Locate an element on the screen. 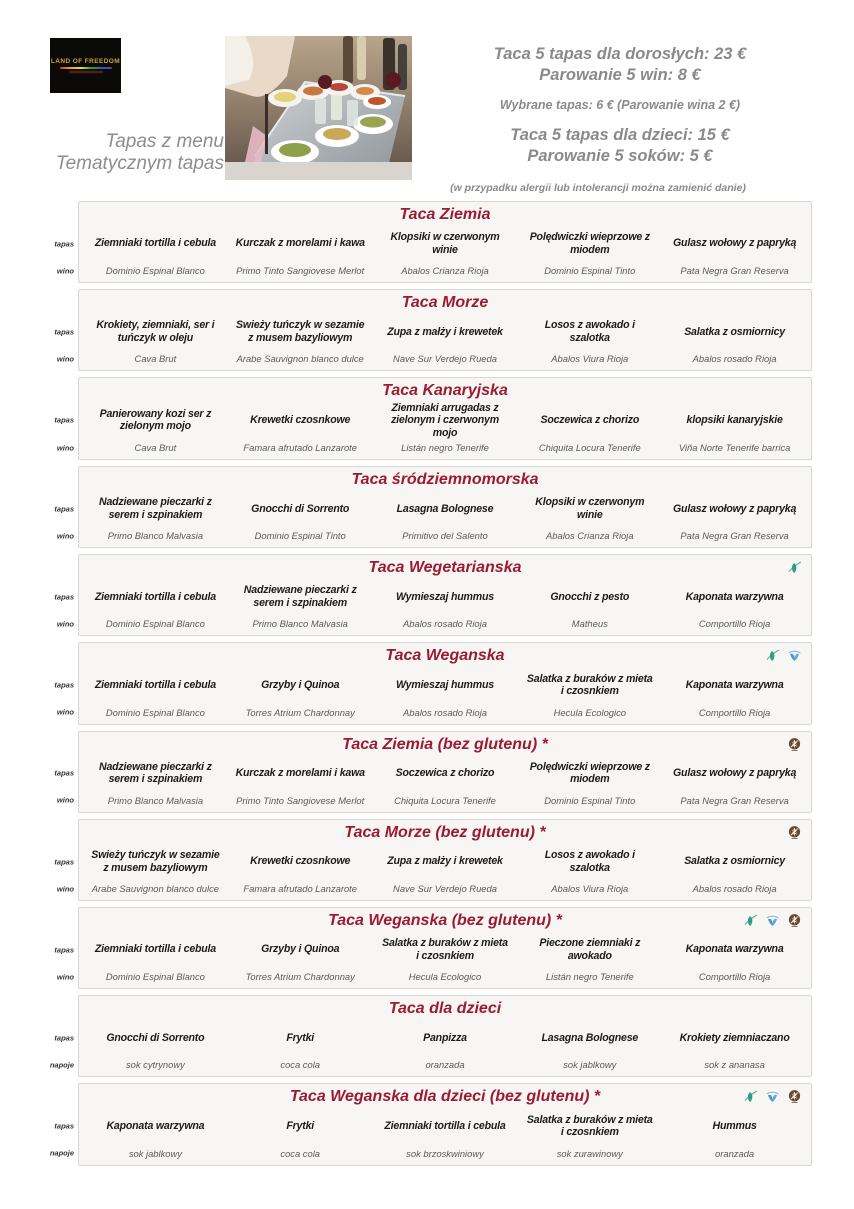  drink-item: sok cytrynowy is located at coordinates (155, 1065).